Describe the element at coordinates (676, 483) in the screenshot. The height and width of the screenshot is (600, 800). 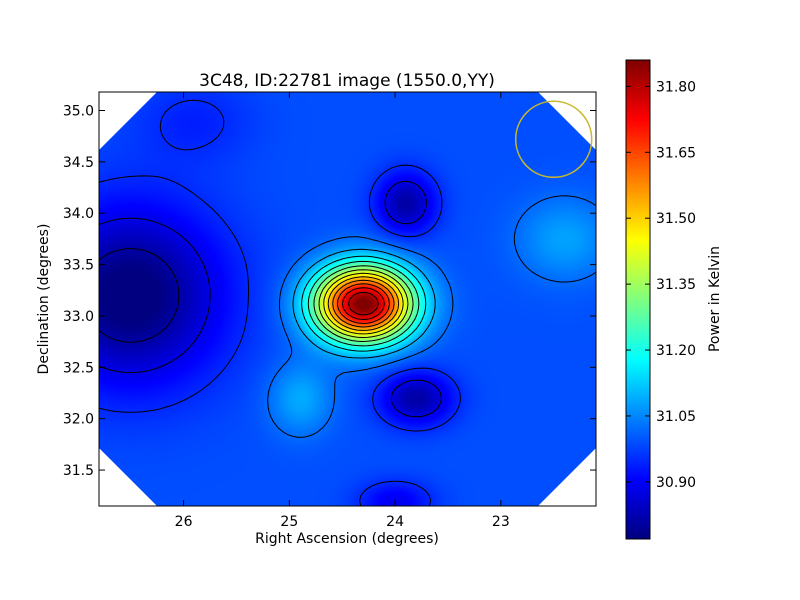
I see `colorbar-tick-label: 30.90` at that location.